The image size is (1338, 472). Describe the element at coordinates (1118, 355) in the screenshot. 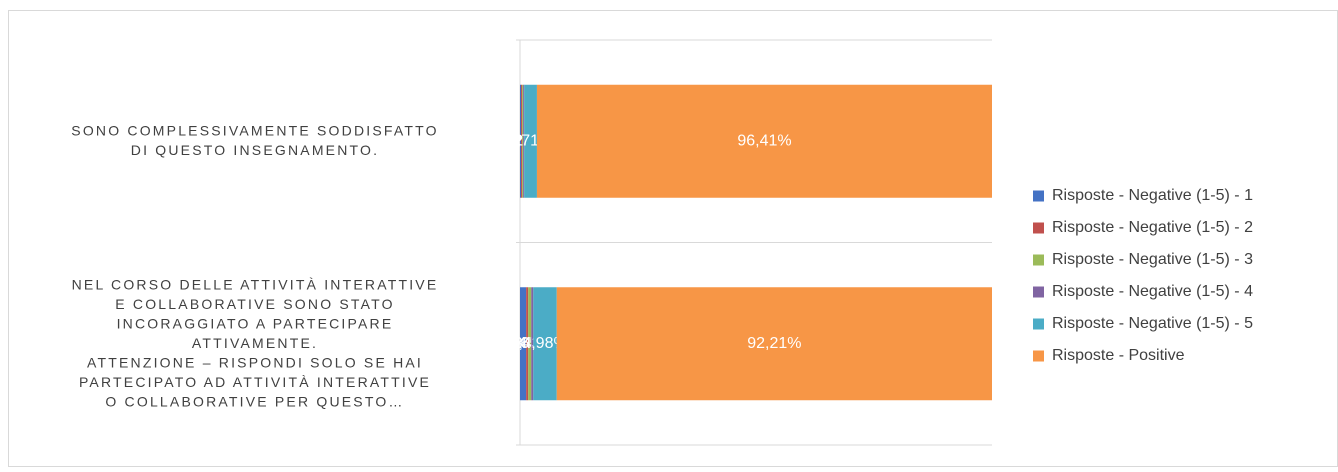

I see `legend-label: Risposte - Positive` at that location.